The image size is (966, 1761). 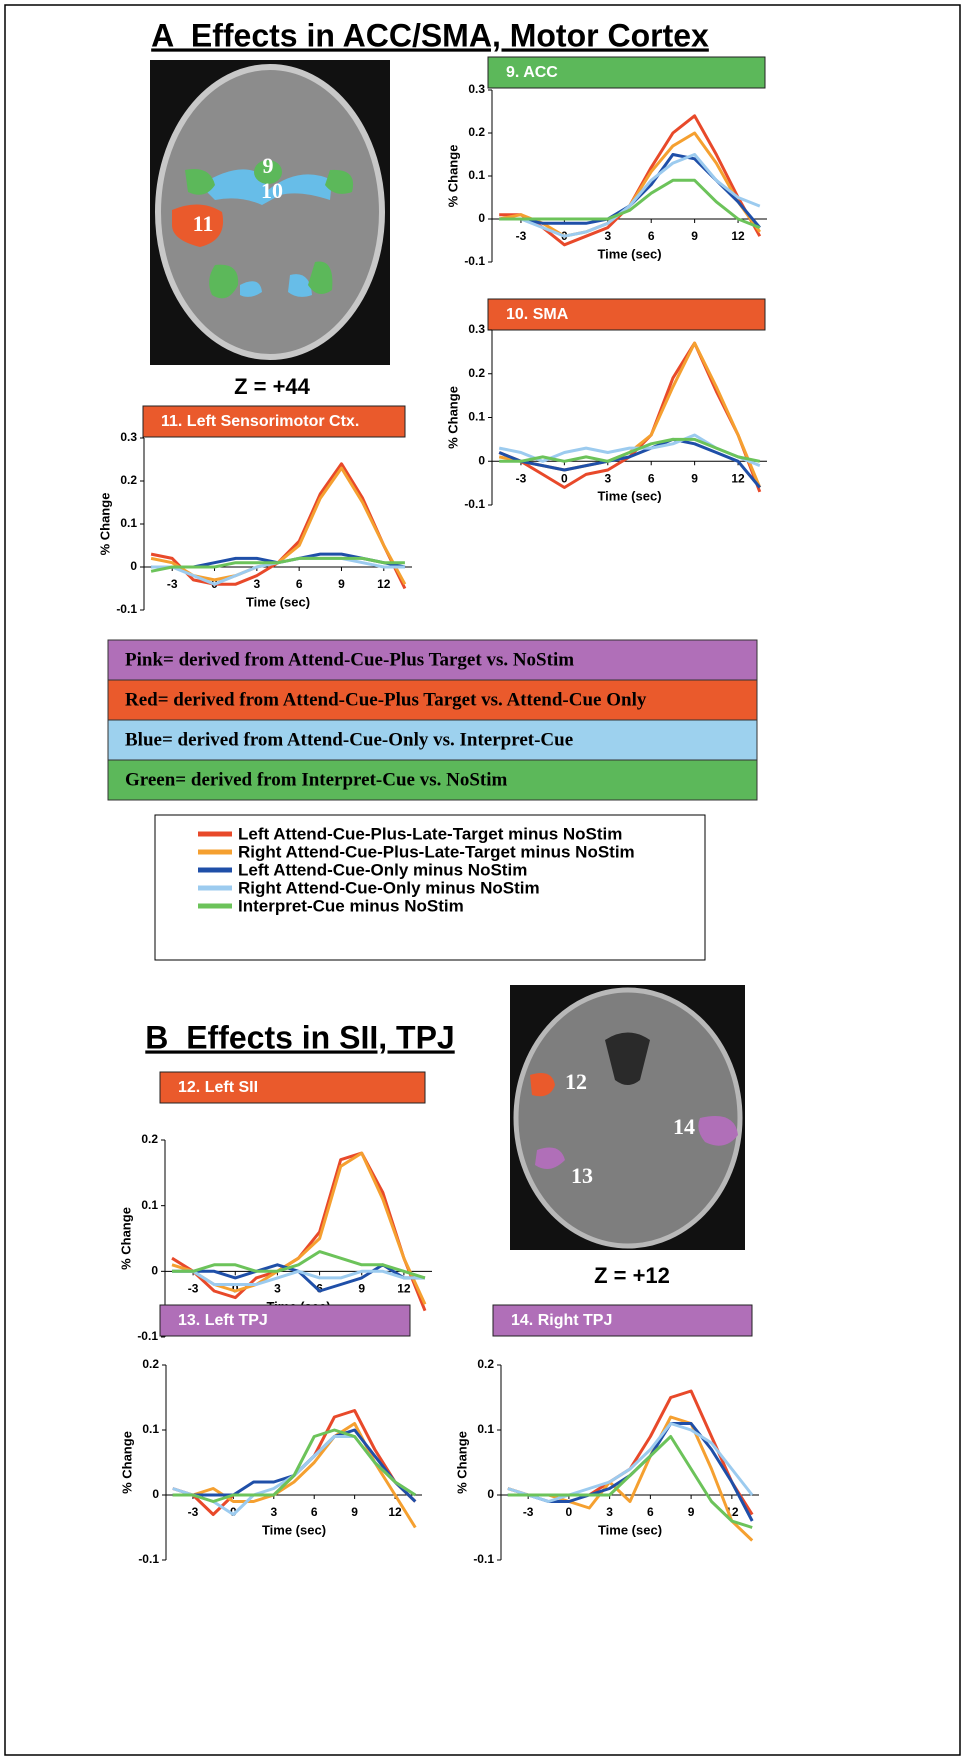 What do you see at coordinates (629, 496) in the screenshot?
I see `x-axis-label: Time (sec)` at bounding box center [629, 496].